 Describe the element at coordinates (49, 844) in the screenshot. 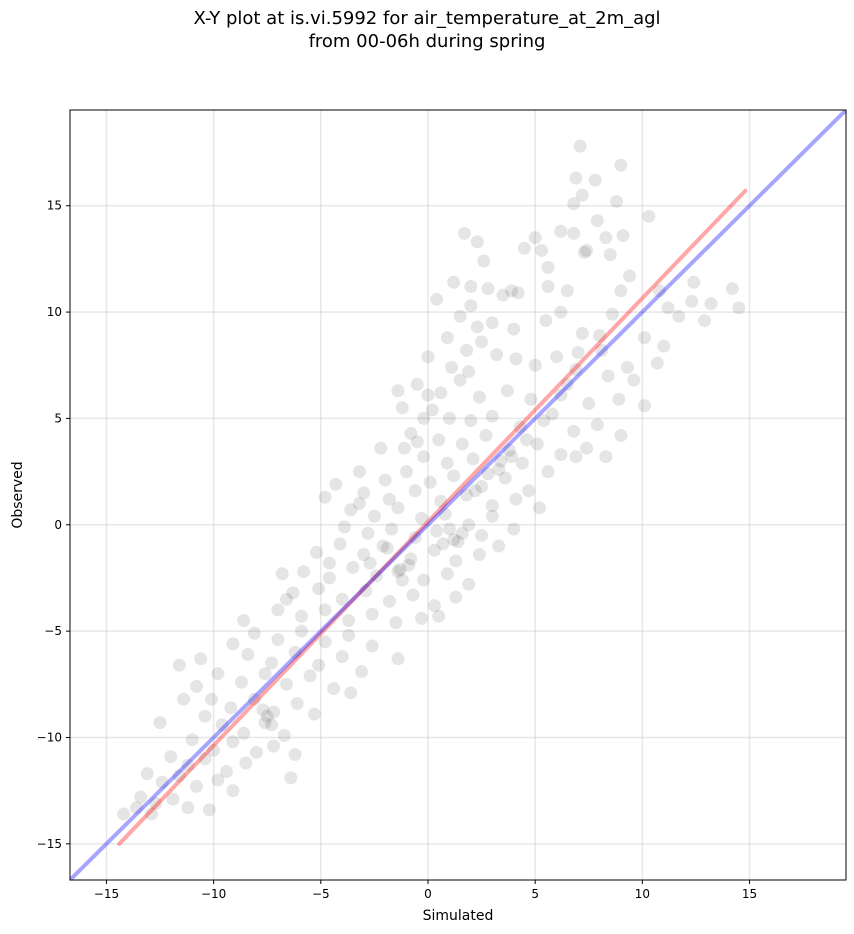

I see `y-tick-label: −15` at that location.